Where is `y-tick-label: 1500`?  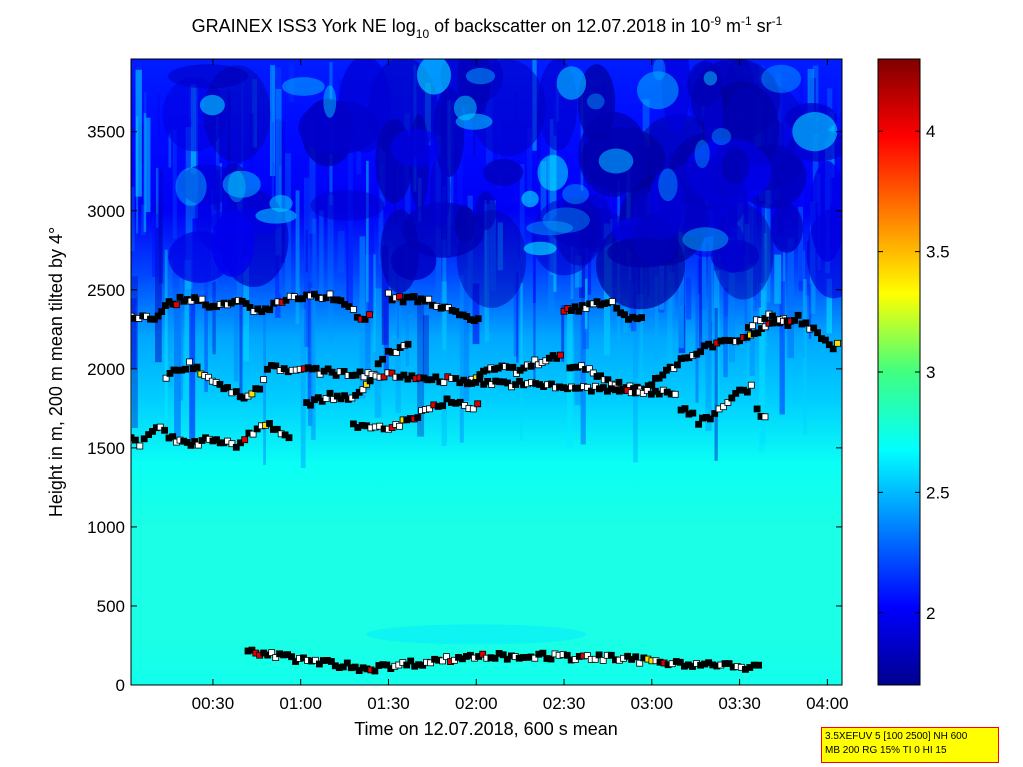
y-tick-label: 1500 is located at coordinates (106, 448).